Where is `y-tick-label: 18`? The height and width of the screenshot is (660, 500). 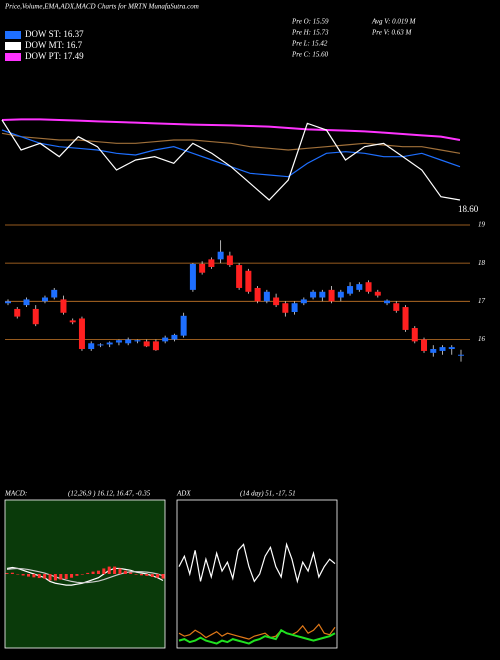
y-tick-label: 18 is located at coordinates (482, 263).